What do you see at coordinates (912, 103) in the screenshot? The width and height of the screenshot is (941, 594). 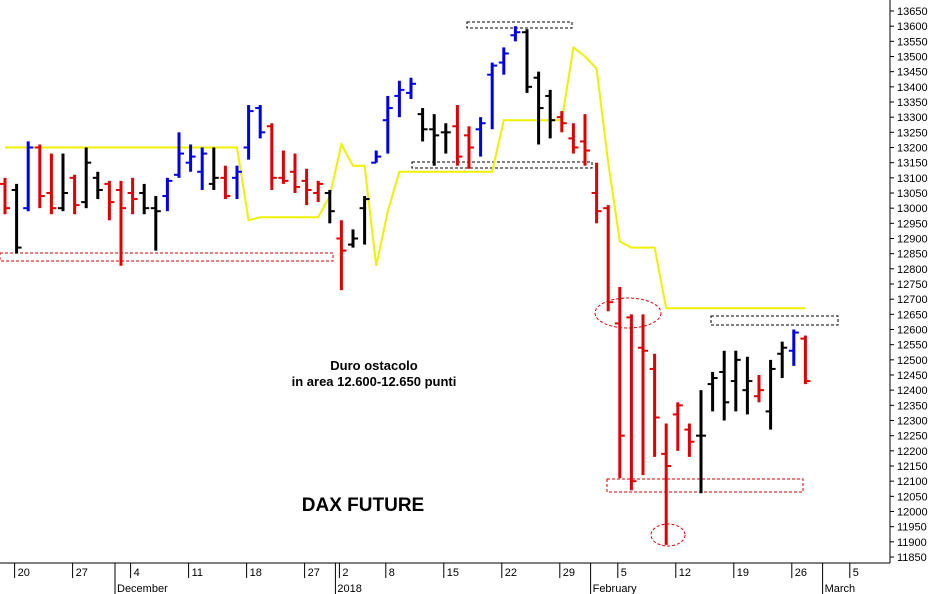 I see `y-tick-label: 13350` at bounding box center [912, 103].